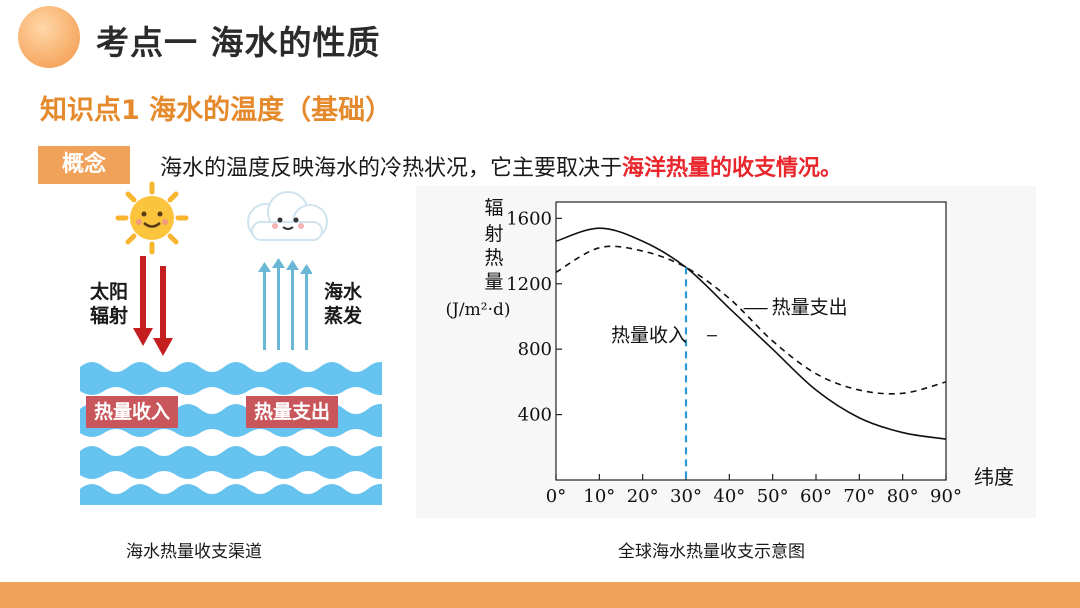  What do you see at coordinates (109, 304) in the screenshot?
I see `solar-radiation-label: 太阳 辐射` at bounding box center [109, 304].